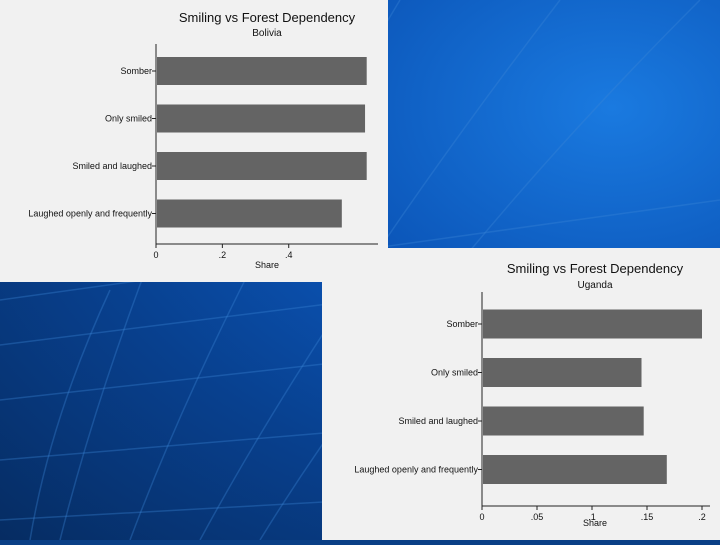 The height and width of the screenshot is (545, 720). I want to click on x-tick-label: .05, so click(537, 517).